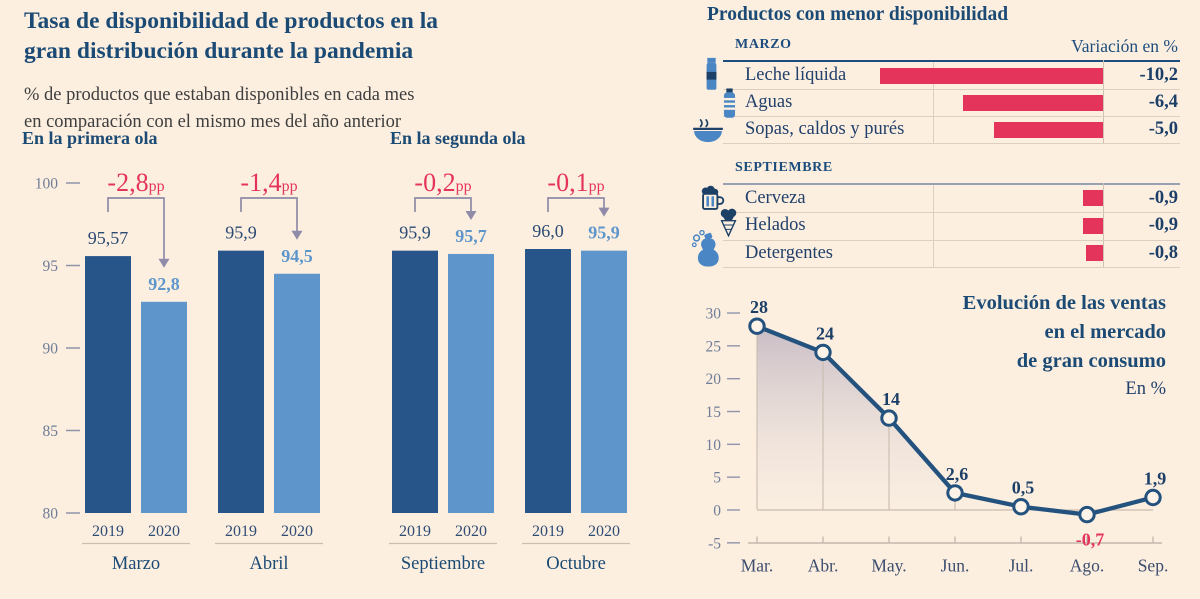 Image resolution: width=1200 pixels, height=599 pixels. I want to click on sales-ytick-label: 10, so click(714, 445).